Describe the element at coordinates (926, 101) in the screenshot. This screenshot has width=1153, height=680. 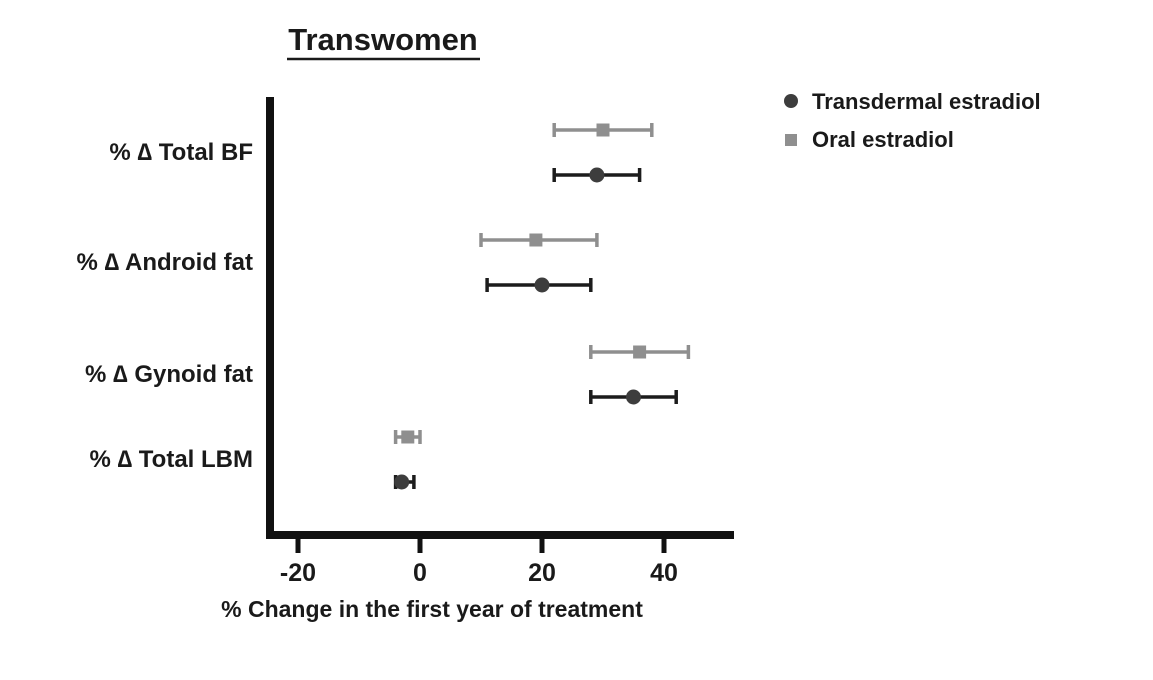
I see `legend-label-transdermal: Transdermal estradiol` at that location.